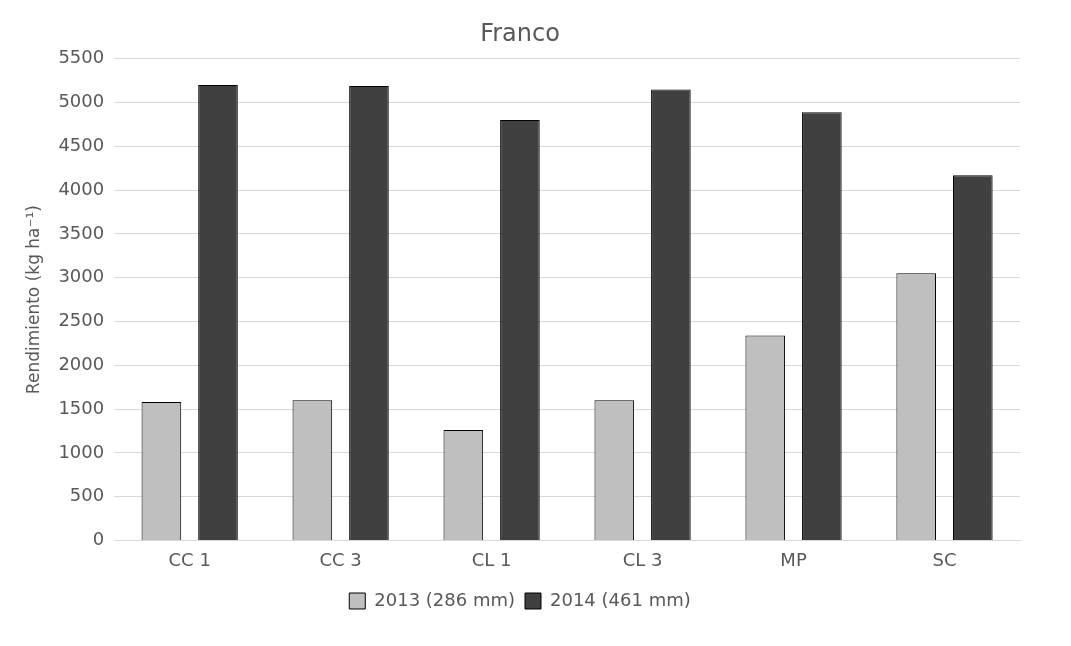 The image size is (1071, 646). What do you see at coordinates (98, 539) in the screenshot?
I see `y-tick-label: 0` at bounding box center [98, 539].